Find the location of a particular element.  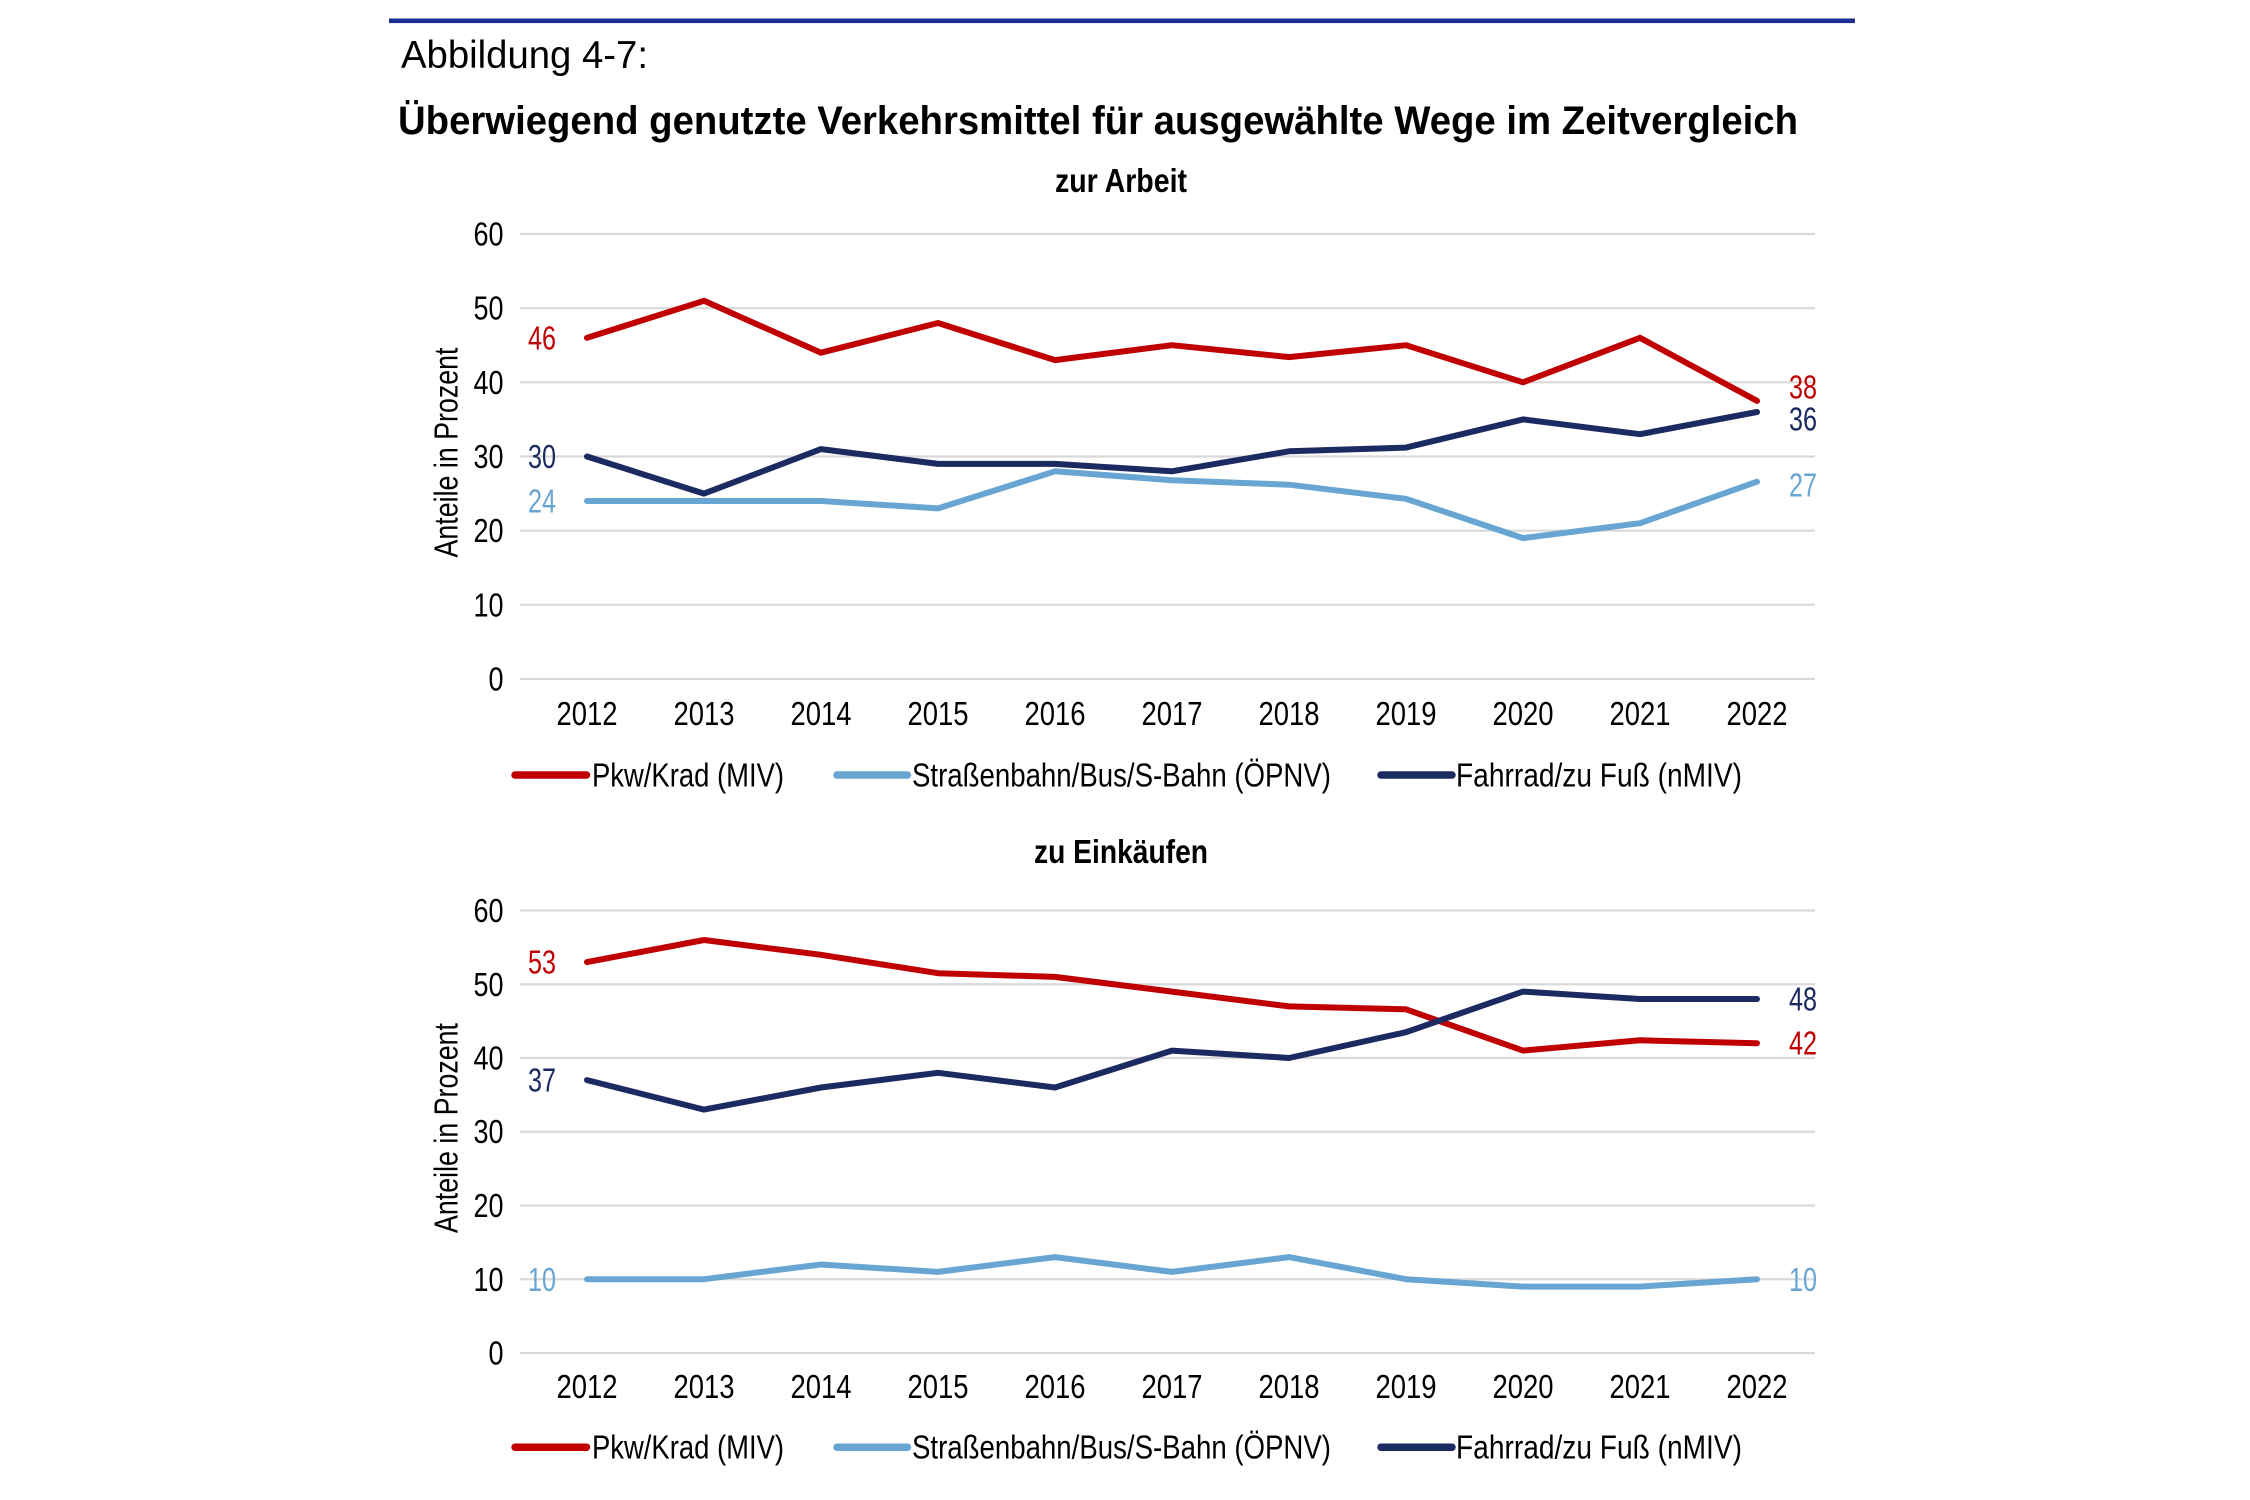

svg-text: 36 is located at coordinates (1803, 419).